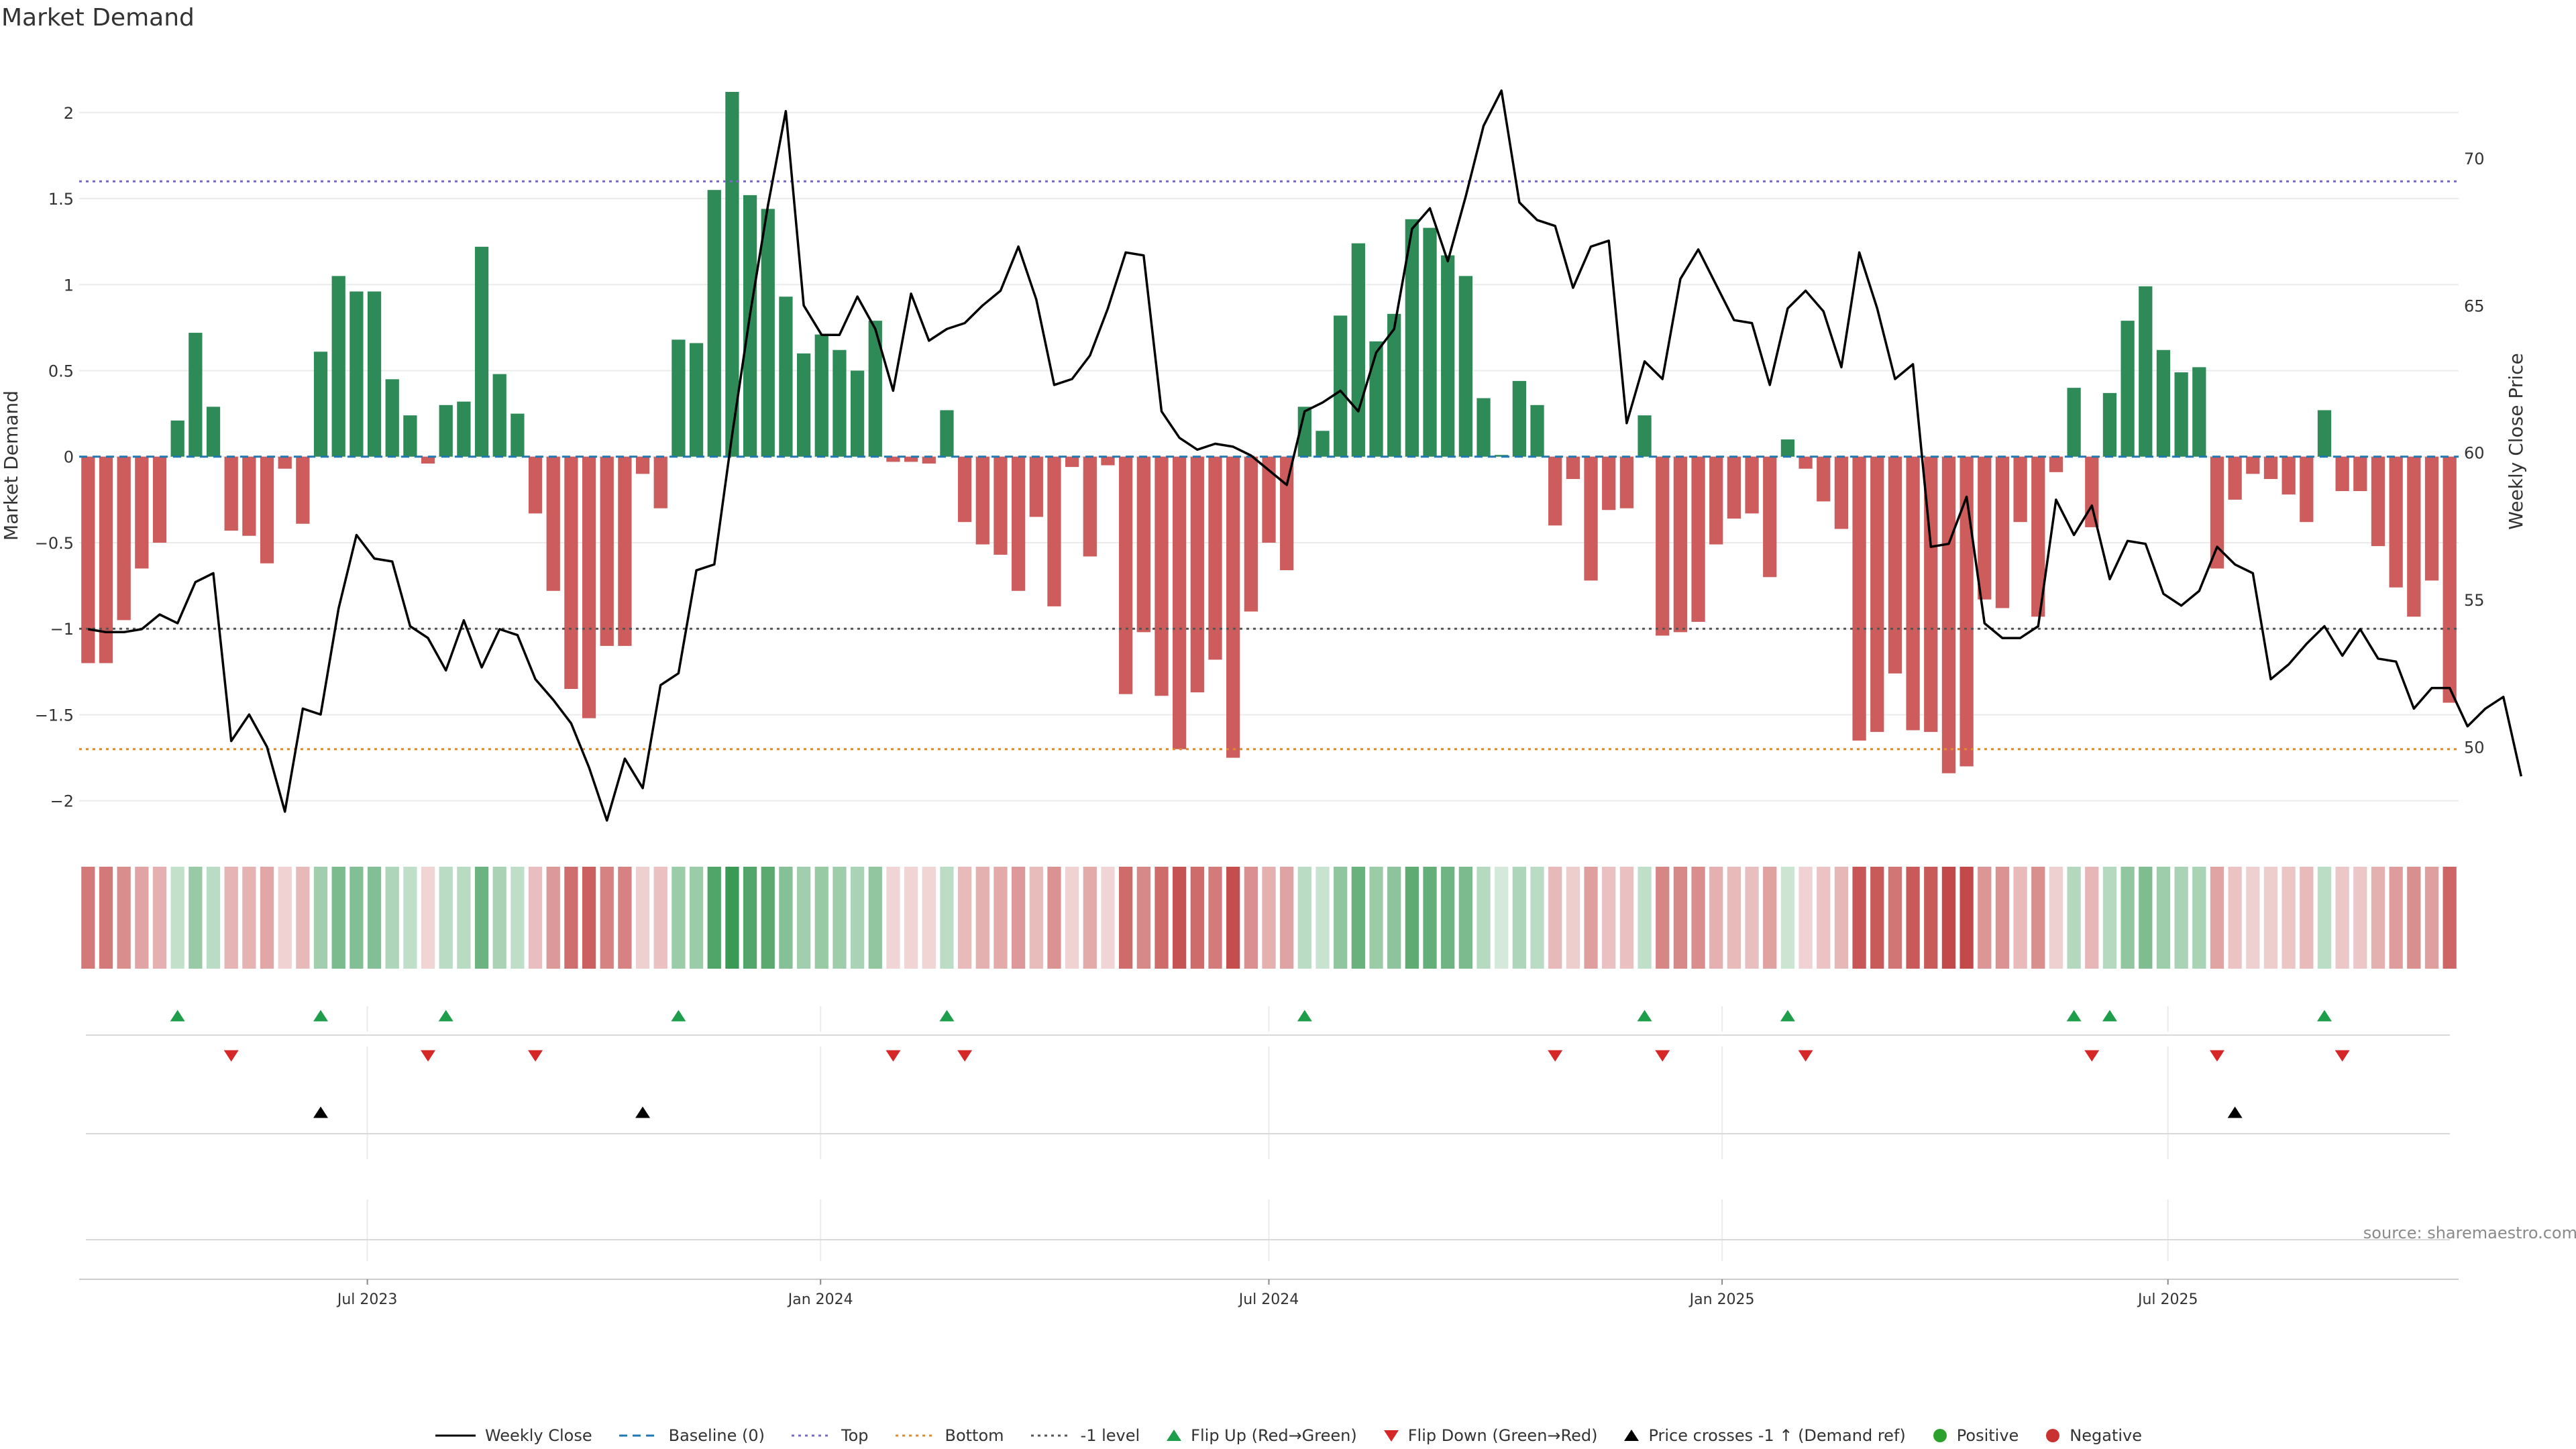  I want to click on y-tick-label: 1, so click(69, 285).